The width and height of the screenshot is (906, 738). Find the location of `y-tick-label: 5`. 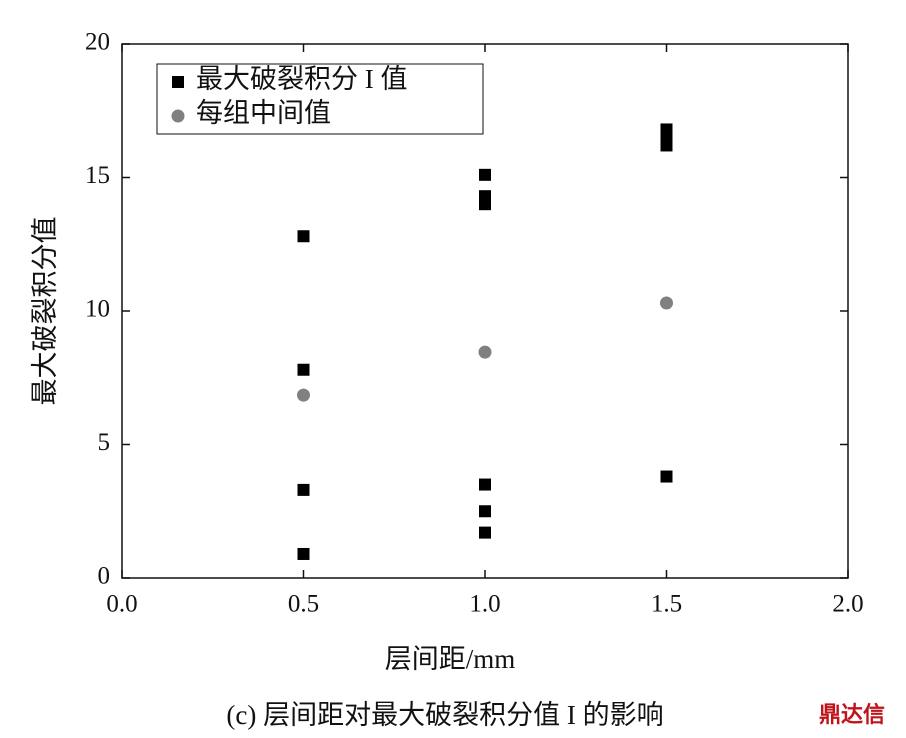

y-tick-label: 5 is located at coordinates (104, 442).